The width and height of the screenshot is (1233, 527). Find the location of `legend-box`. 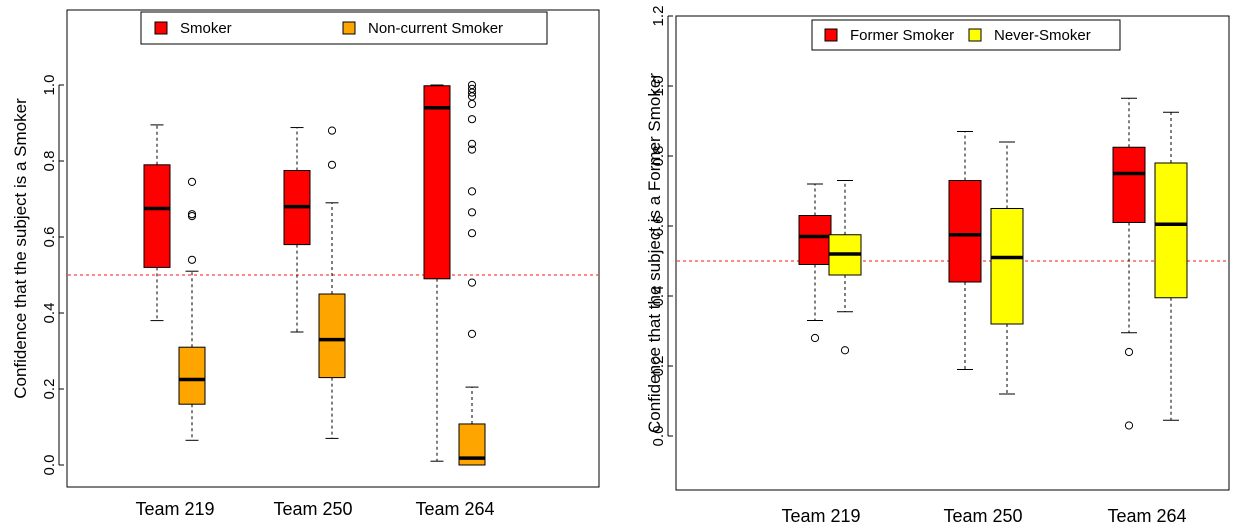

legend-box is located at coordinates (966, 35).